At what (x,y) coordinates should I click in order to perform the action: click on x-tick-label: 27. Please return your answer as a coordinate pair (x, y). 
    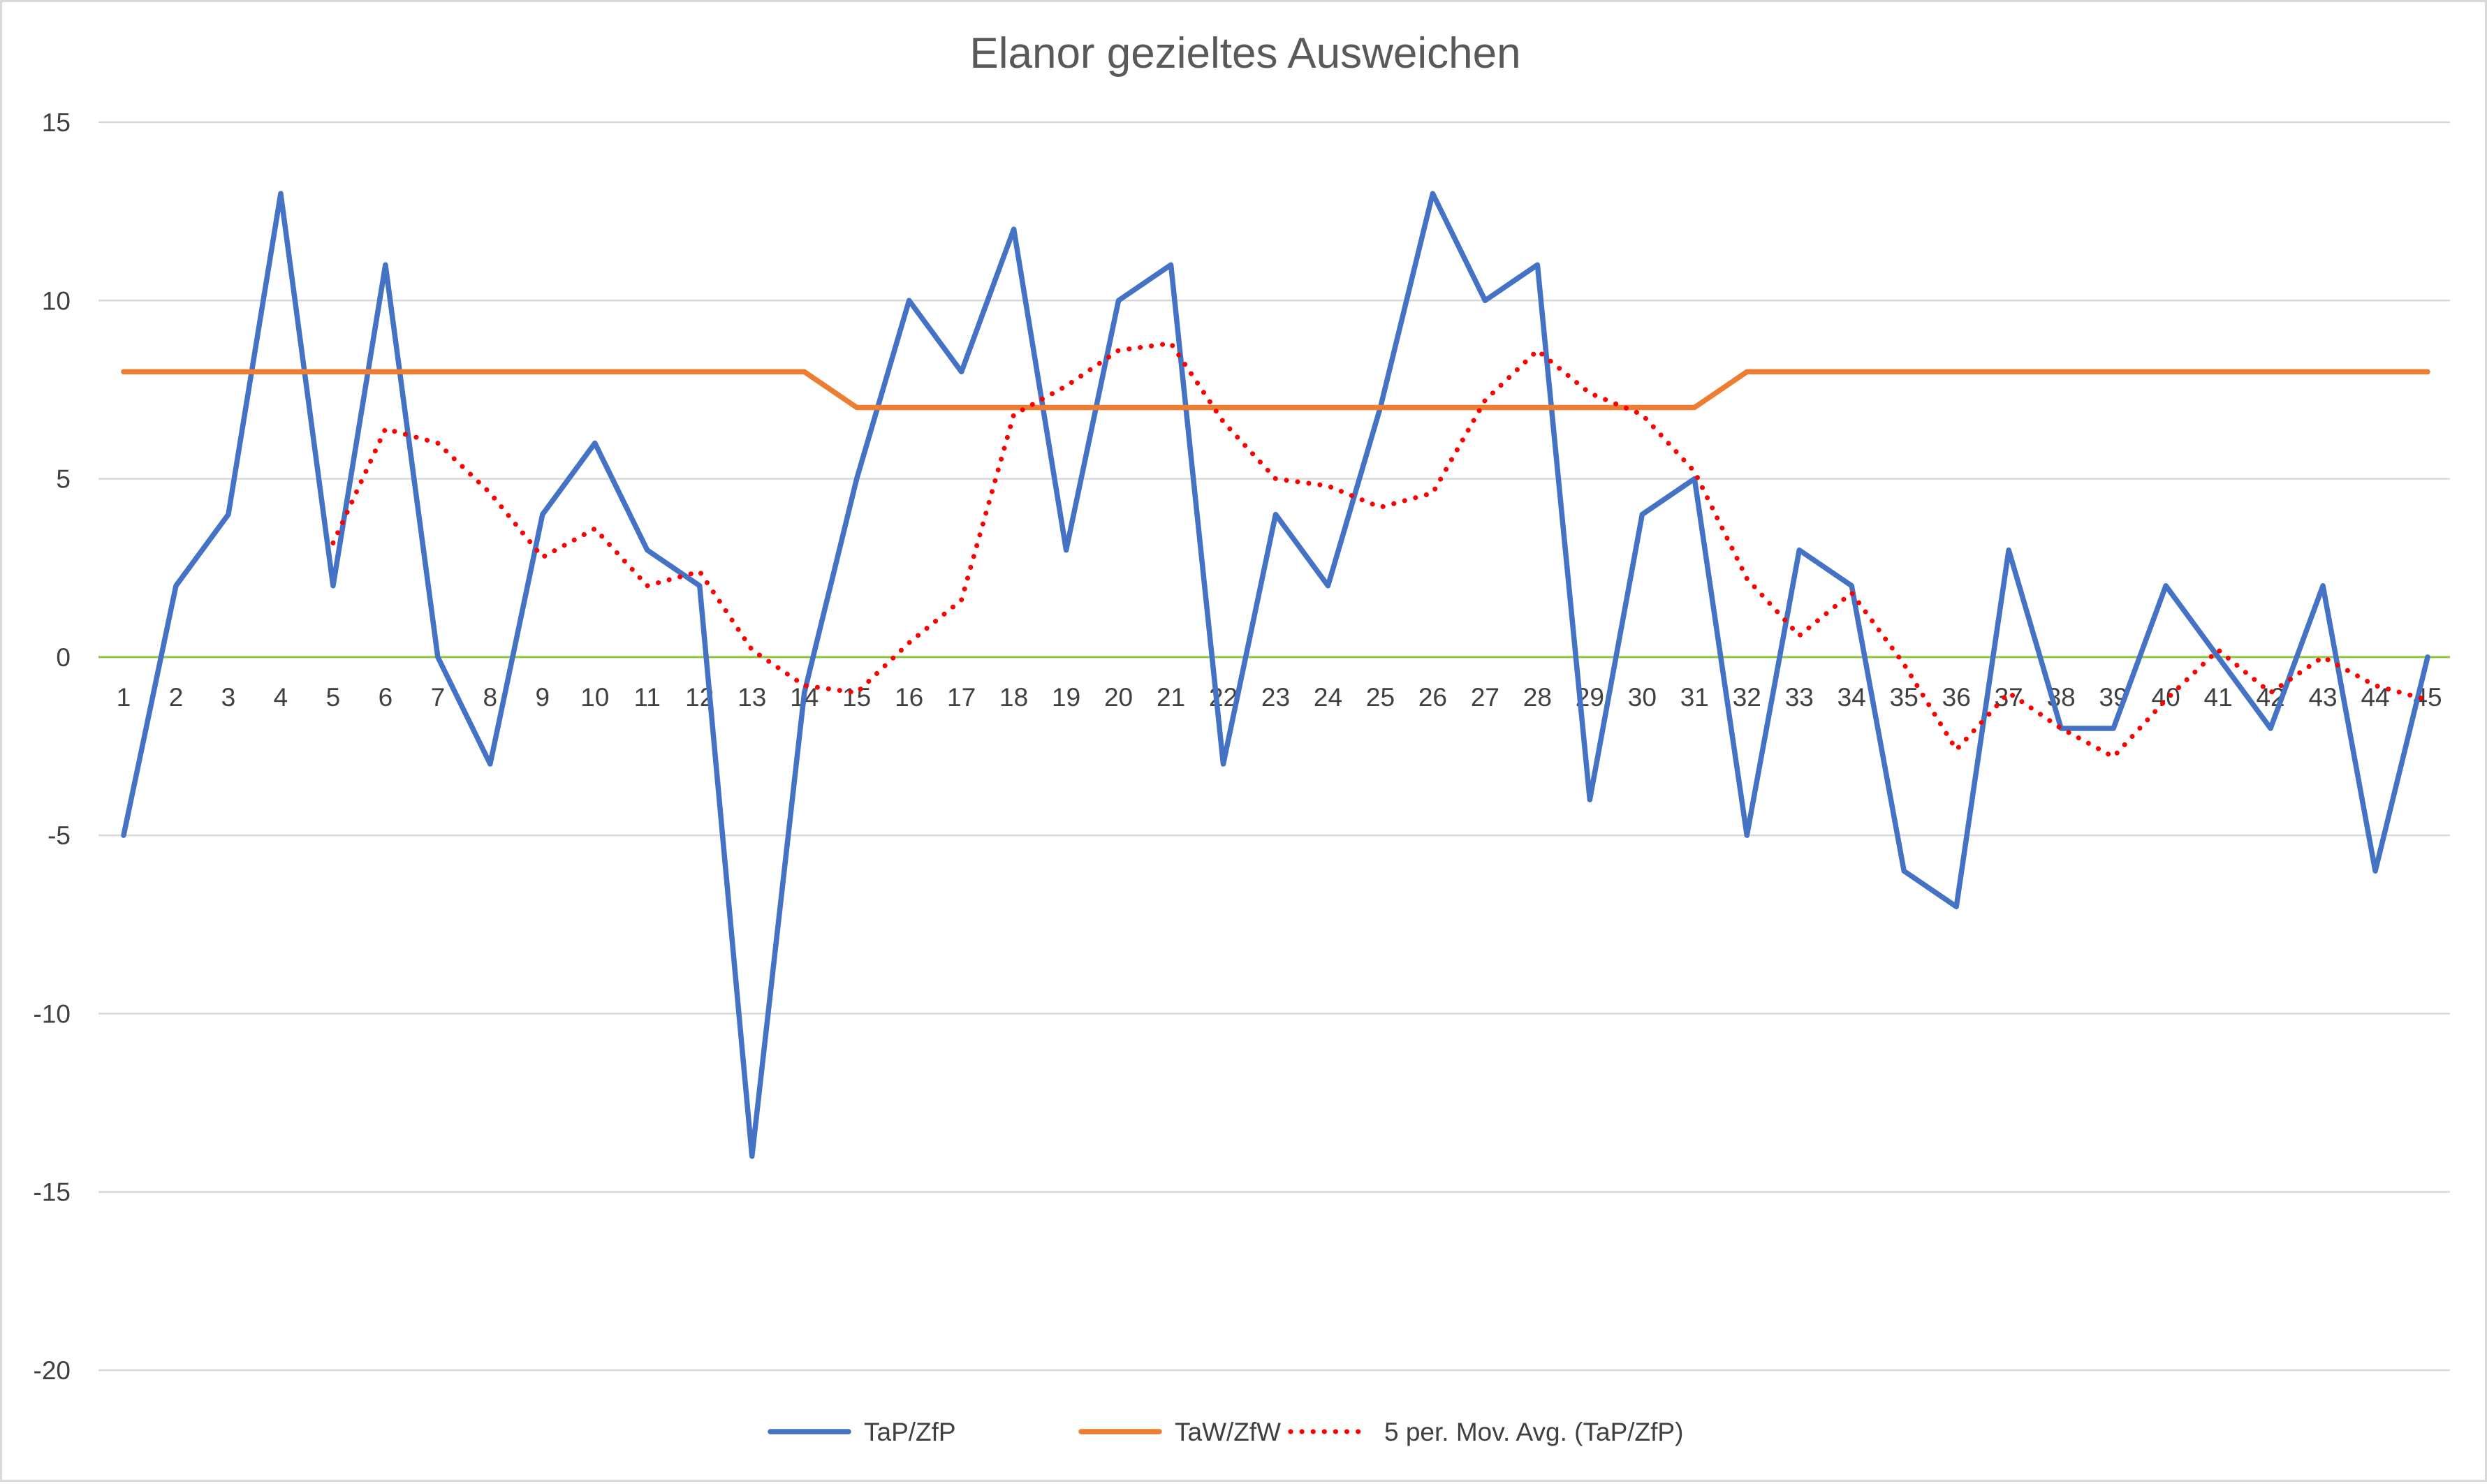
    Looking at the image, I should click on (1485, 697).